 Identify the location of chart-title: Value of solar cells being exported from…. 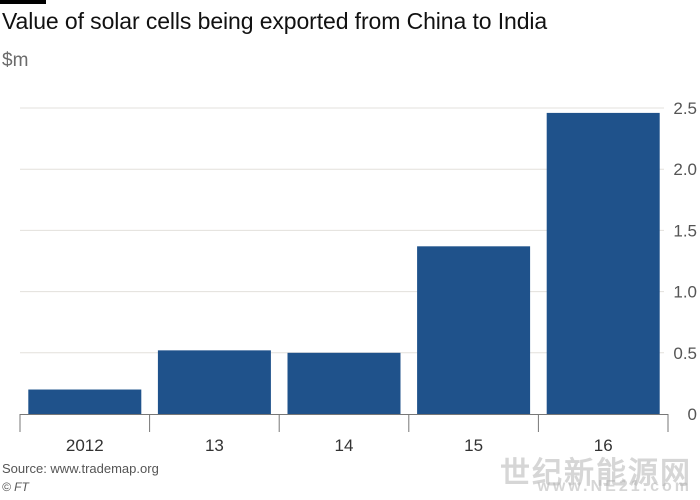
(275, 21).